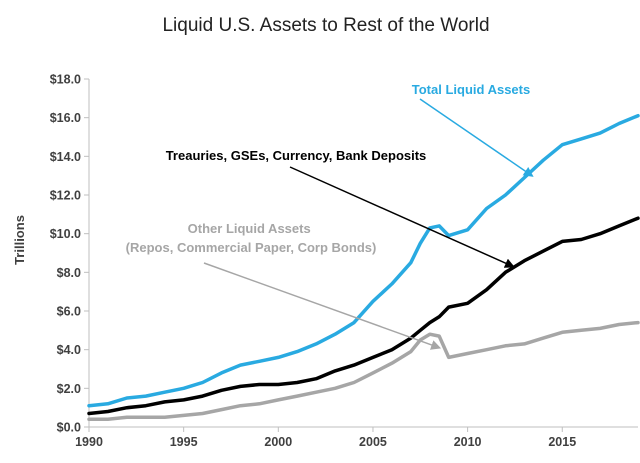  Describe the element at coordinates (69, 428) in the screenshot. I see `y-tick-label: $0.0` at that location.